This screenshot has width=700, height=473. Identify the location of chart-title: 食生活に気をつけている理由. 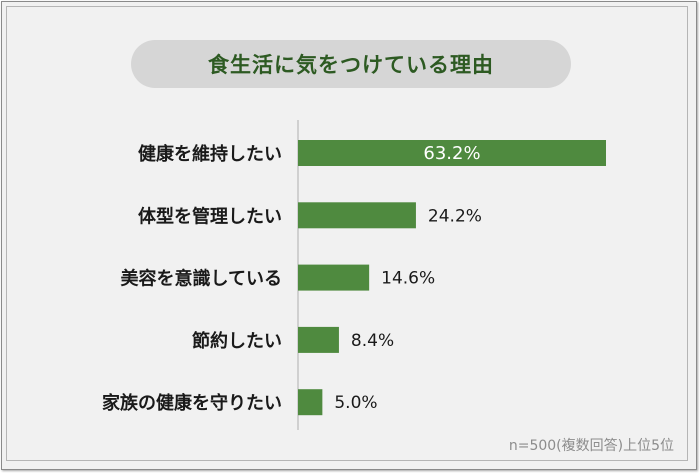
(351, 65).